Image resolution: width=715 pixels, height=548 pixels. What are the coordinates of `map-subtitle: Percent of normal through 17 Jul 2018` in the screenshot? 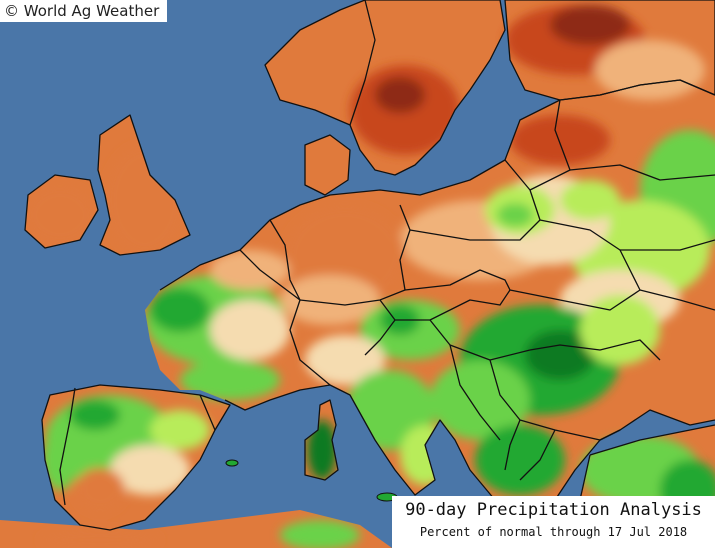 It's located at (553, 532).